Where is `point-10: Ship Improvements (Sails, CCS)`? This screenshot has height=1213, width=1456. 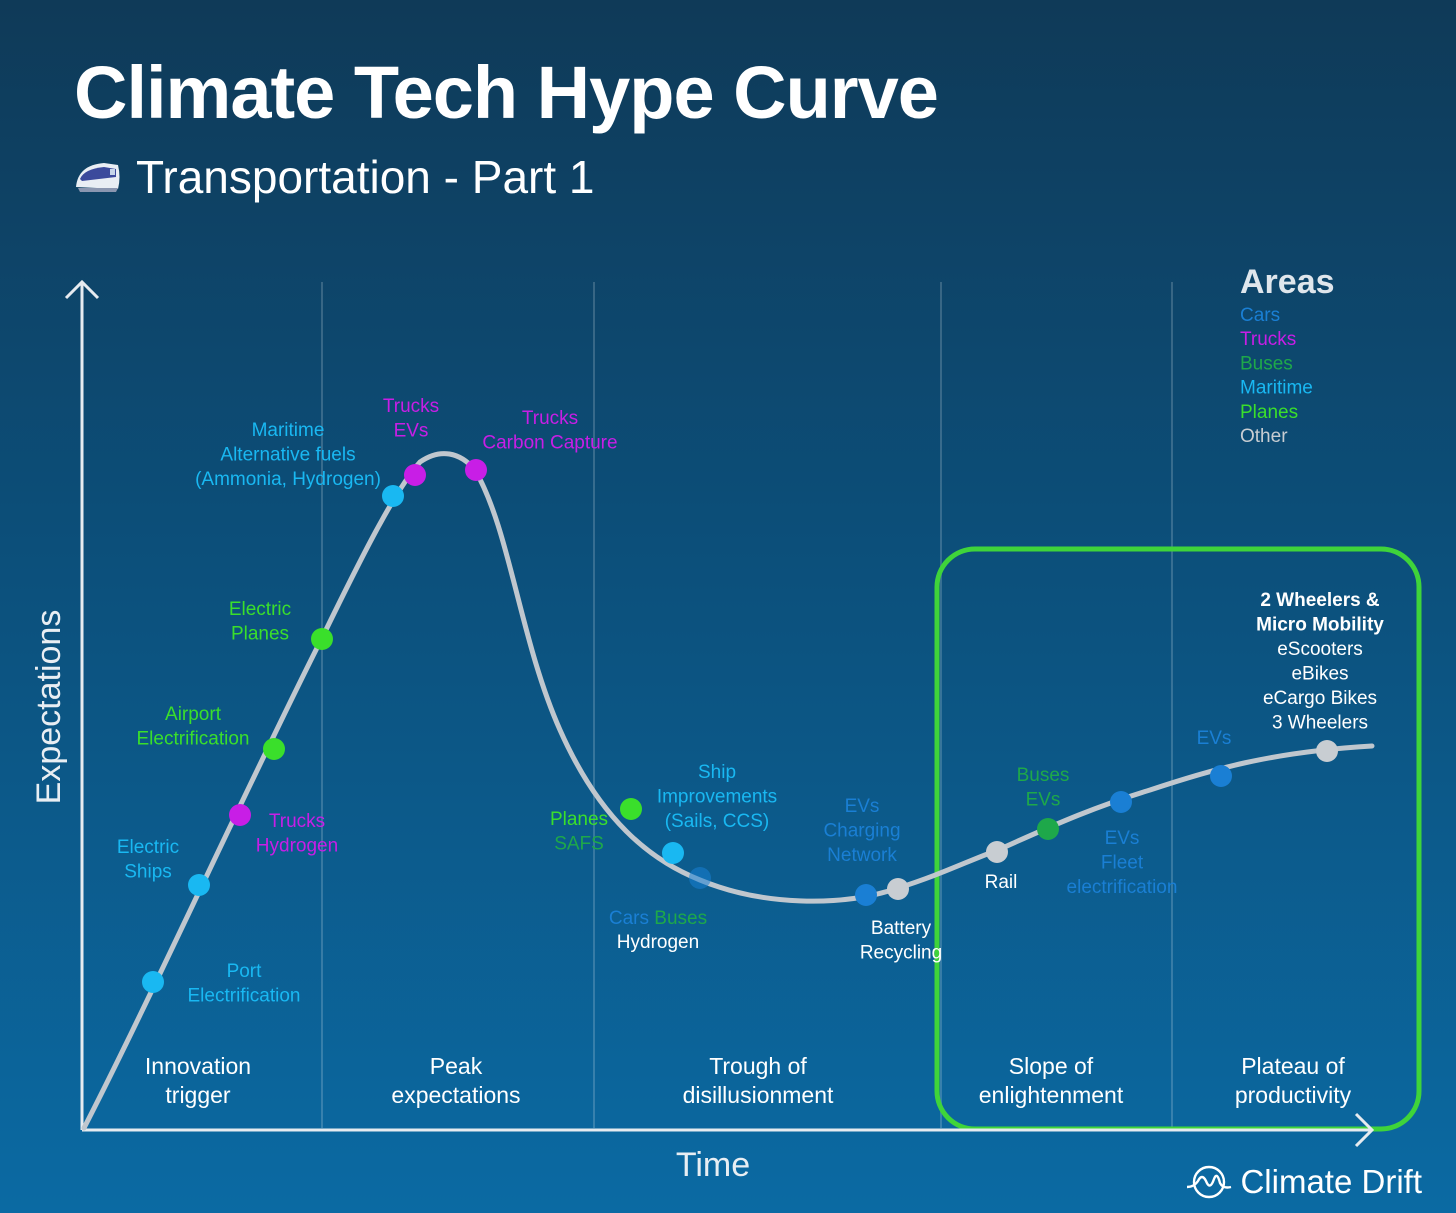 point-10: Ship Improvements (Sails, CCS) is located at coordinates (717, 813).